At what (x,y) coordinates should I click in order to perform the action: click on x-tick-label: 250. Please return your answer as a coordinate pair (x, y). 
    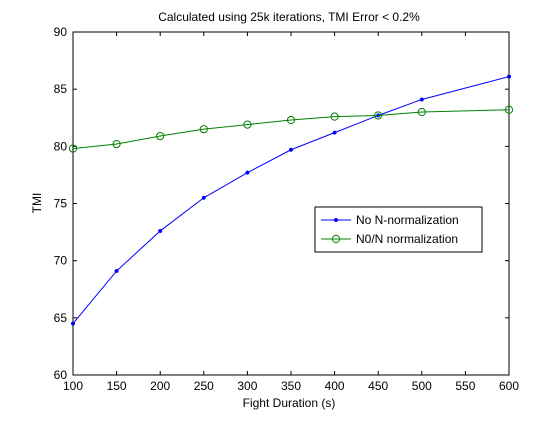
    Looking at the image, I should click on (204, 386).